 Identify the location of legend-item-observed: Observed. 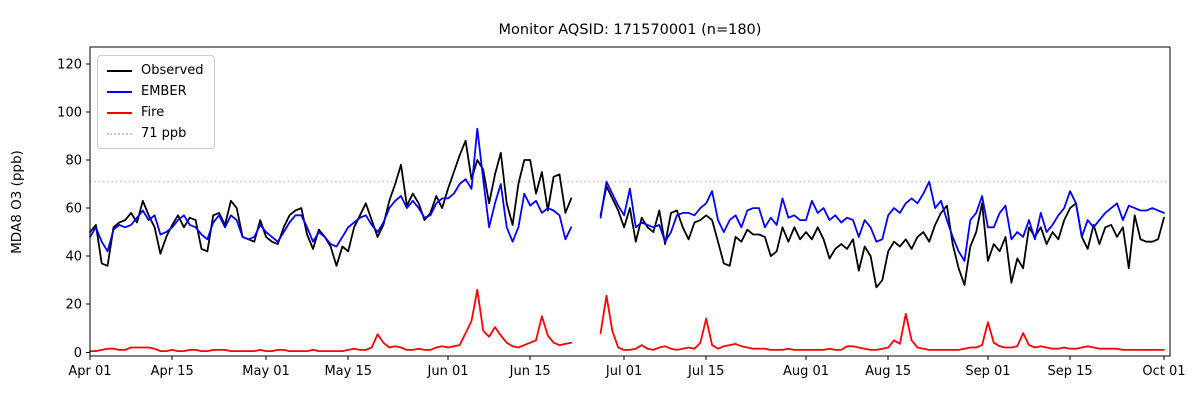
(155, 71).